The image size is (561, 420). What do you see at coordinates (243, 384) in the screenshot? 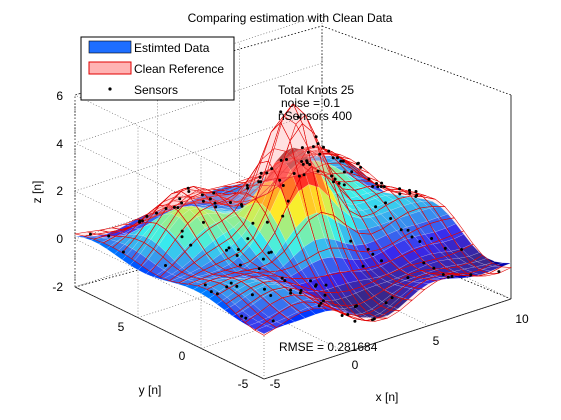
I see `y-tick-minus5: -5` at bounding box center [243, 384].